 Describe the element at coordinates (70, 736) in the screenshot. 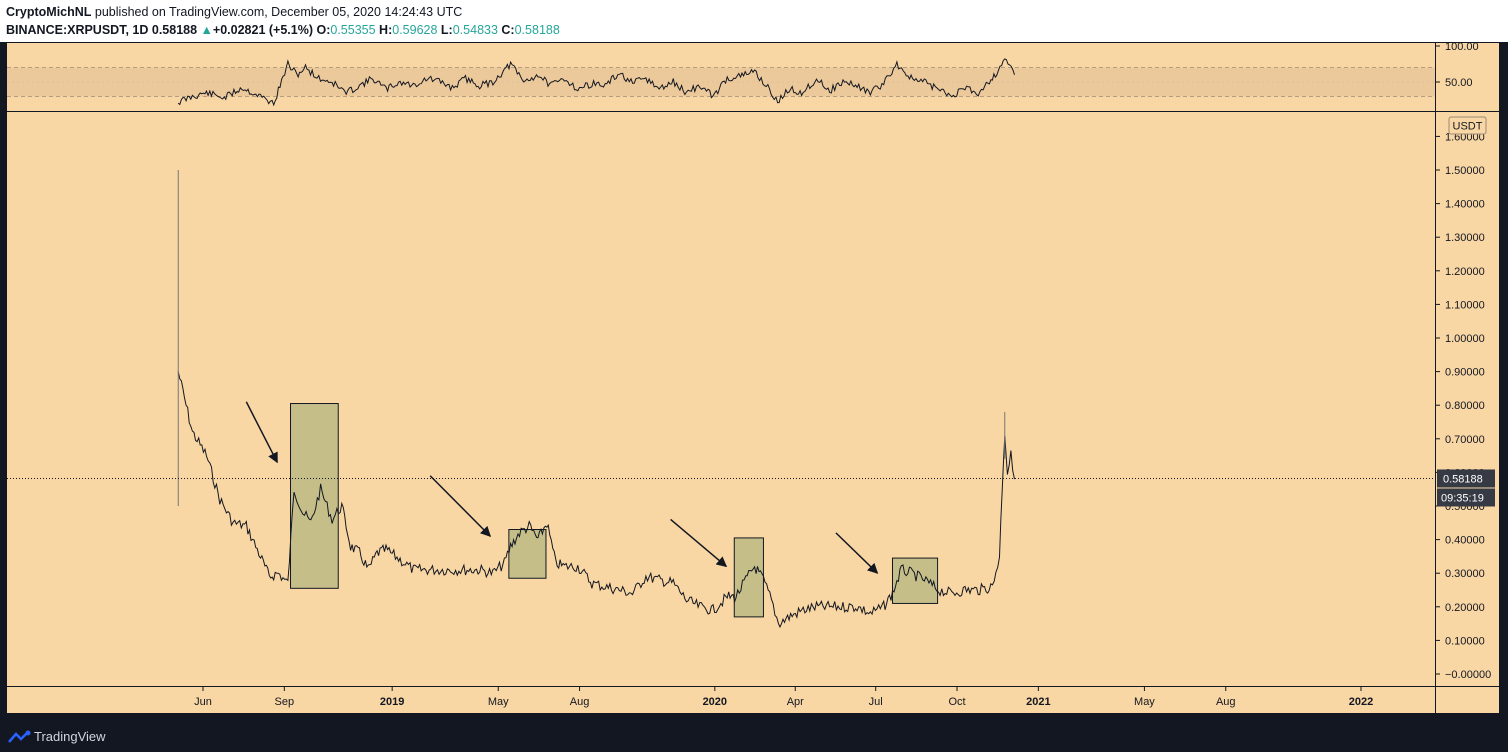

I see `tradingview-brand: TradingView` at that location.